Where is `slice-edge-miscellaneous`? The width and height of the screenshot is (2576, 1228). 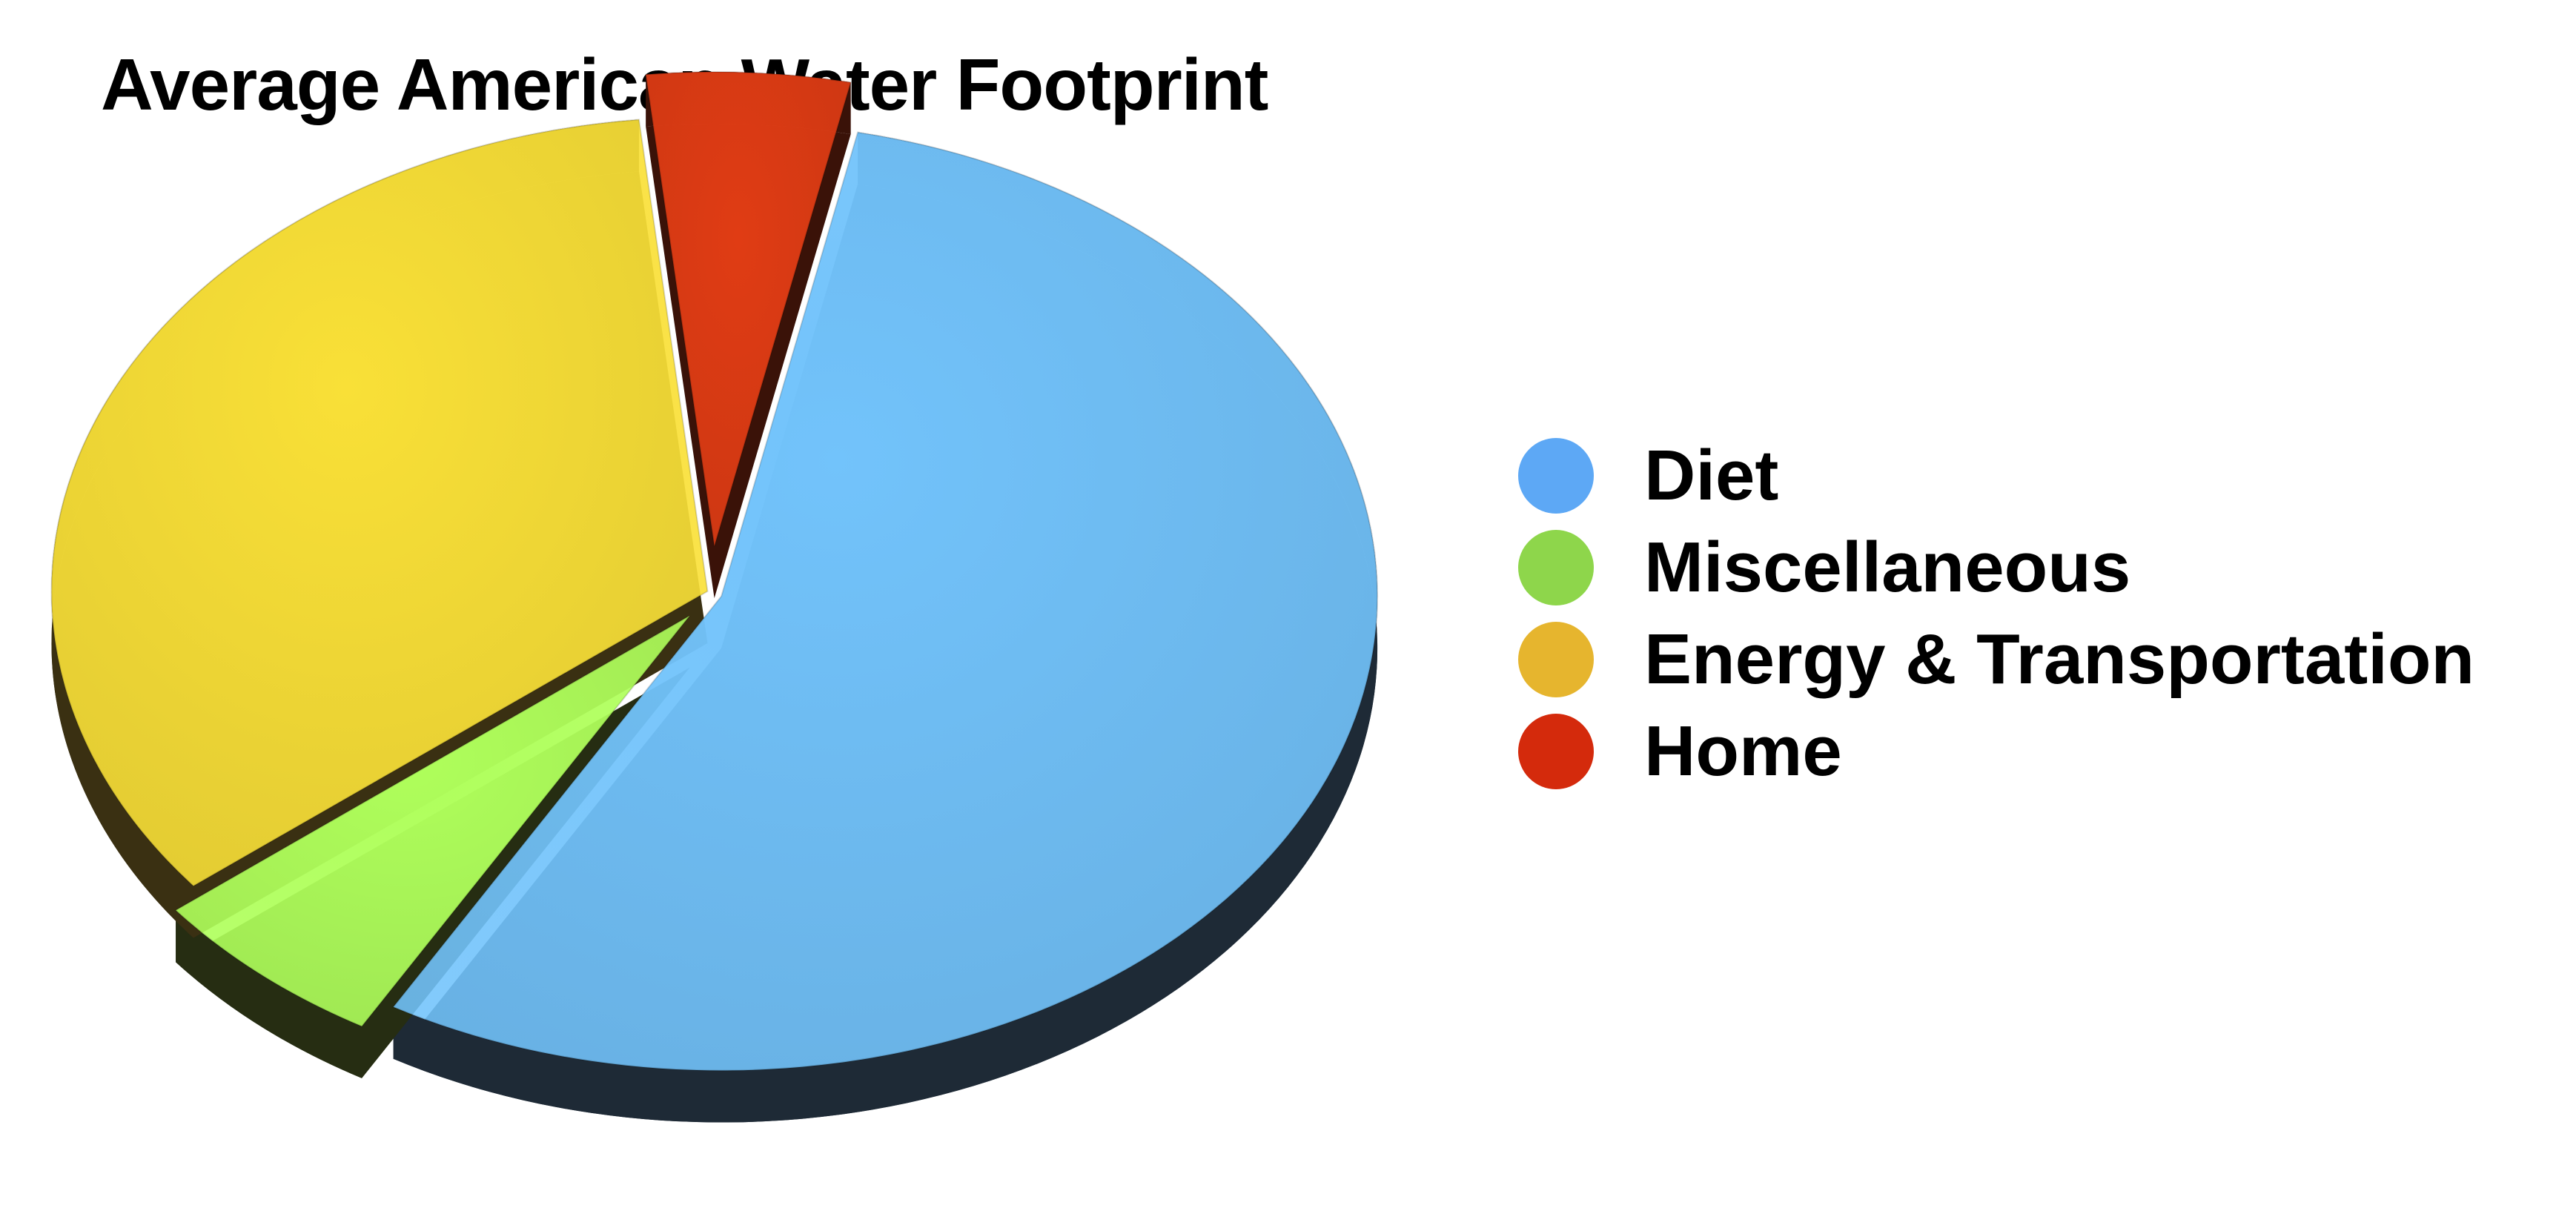 slice-edge-miscellaneous is located at coordinates (269, 994).